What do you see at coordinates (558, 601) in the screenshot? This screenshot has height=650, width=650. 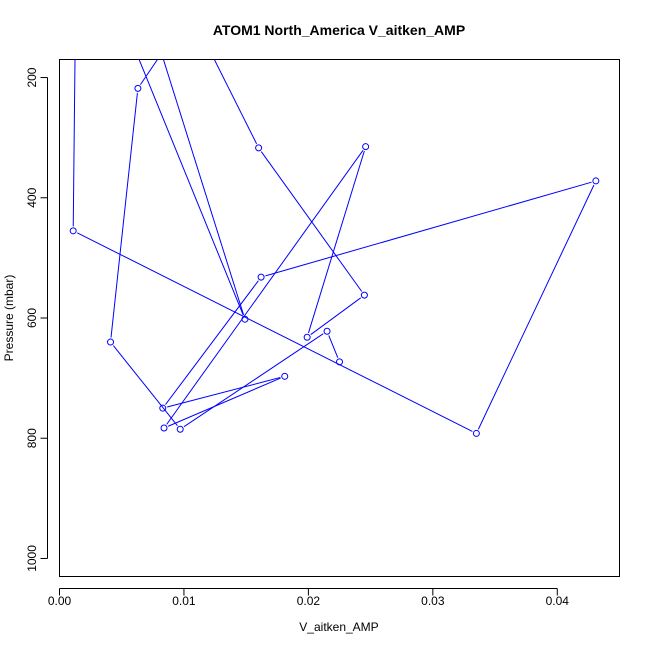 I see `x-tick-label: 0.04` at bounding box center [558, 601].